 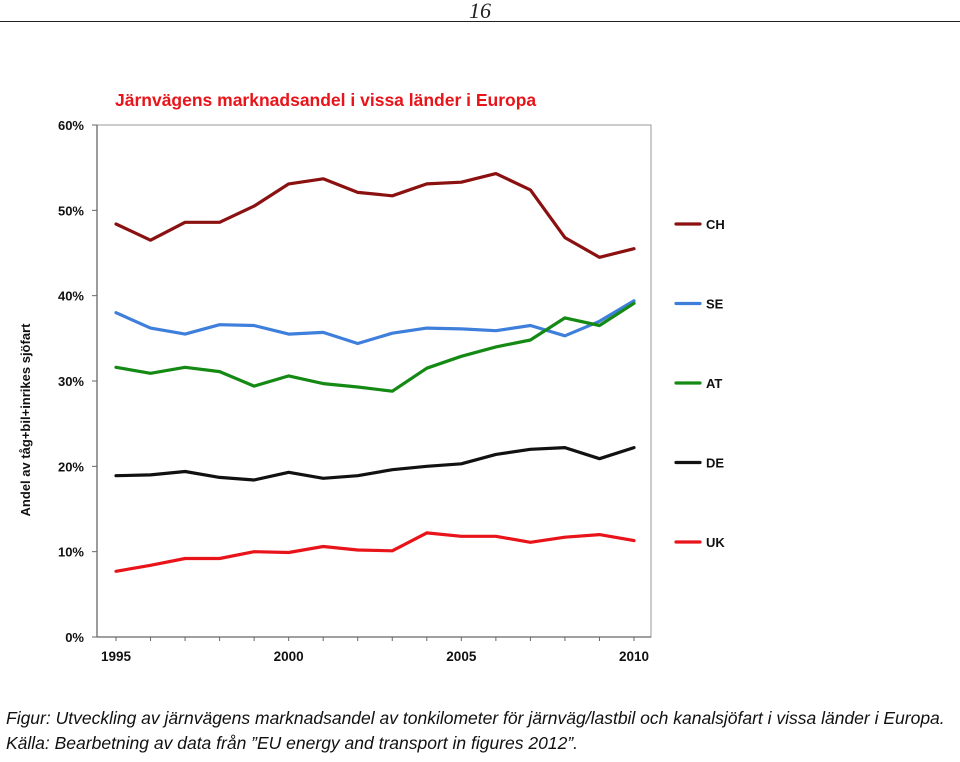 What do you see at coordinates (715, 224) in the screenshot?
I see `legend-label-ch: CH` at bounding box center [715, 224].